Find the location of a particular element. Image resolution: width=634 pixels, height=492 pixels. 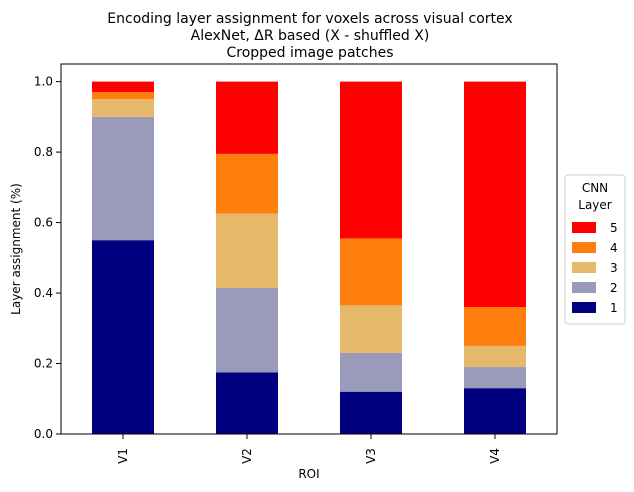

legend-label-layer-5: 5 is located at coordinates (614, 228).